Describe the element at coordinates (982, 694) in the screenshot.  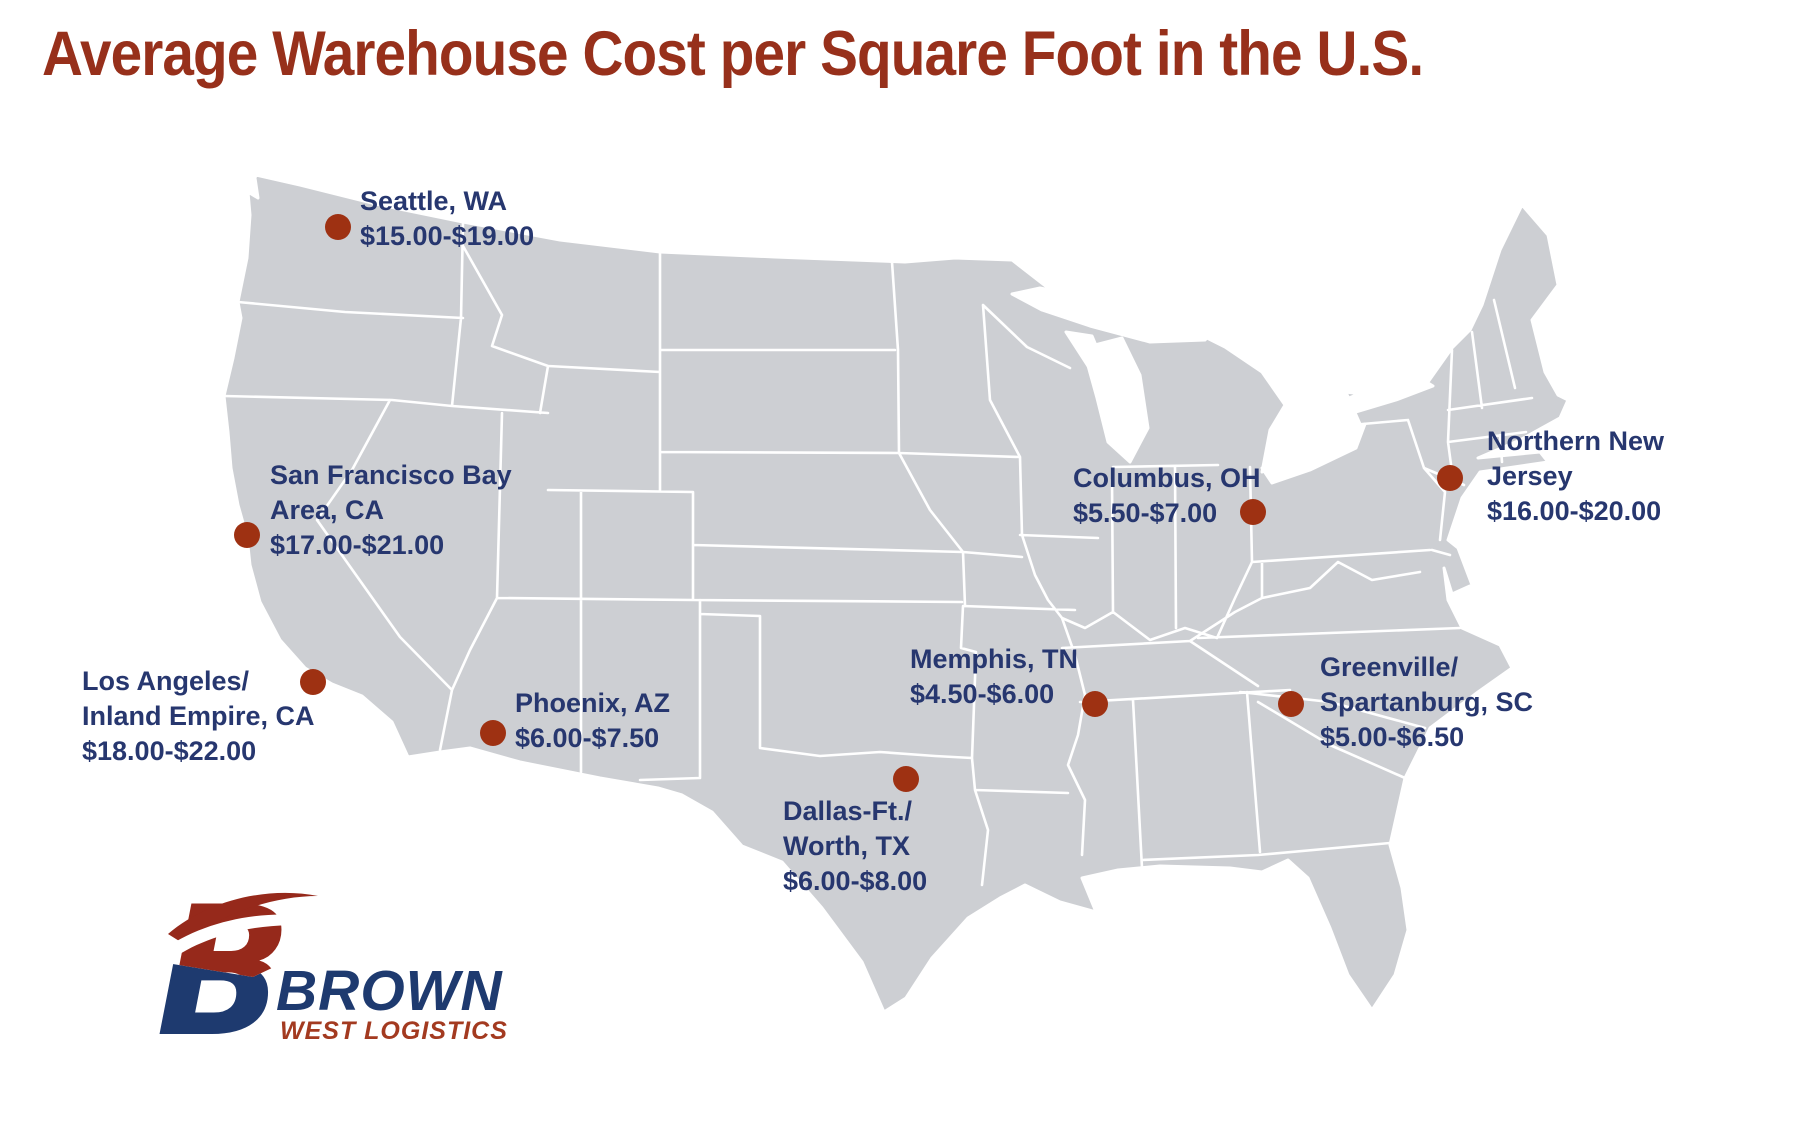
I see `city-label-line: $4.50-$6.00` at that location.